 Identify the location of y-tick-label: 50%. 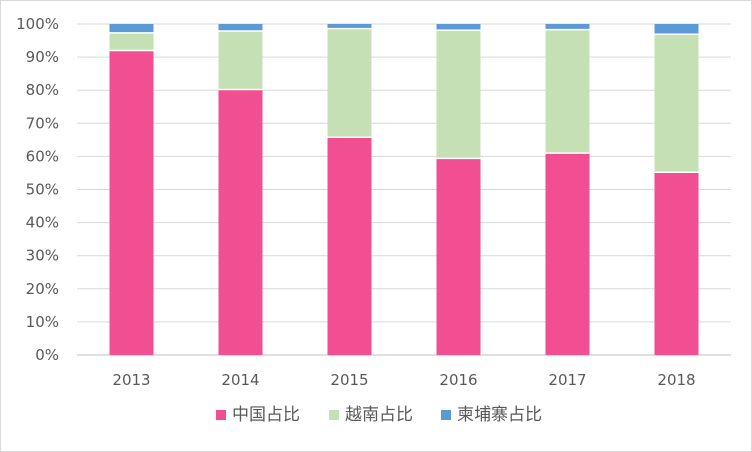
(42, 190).